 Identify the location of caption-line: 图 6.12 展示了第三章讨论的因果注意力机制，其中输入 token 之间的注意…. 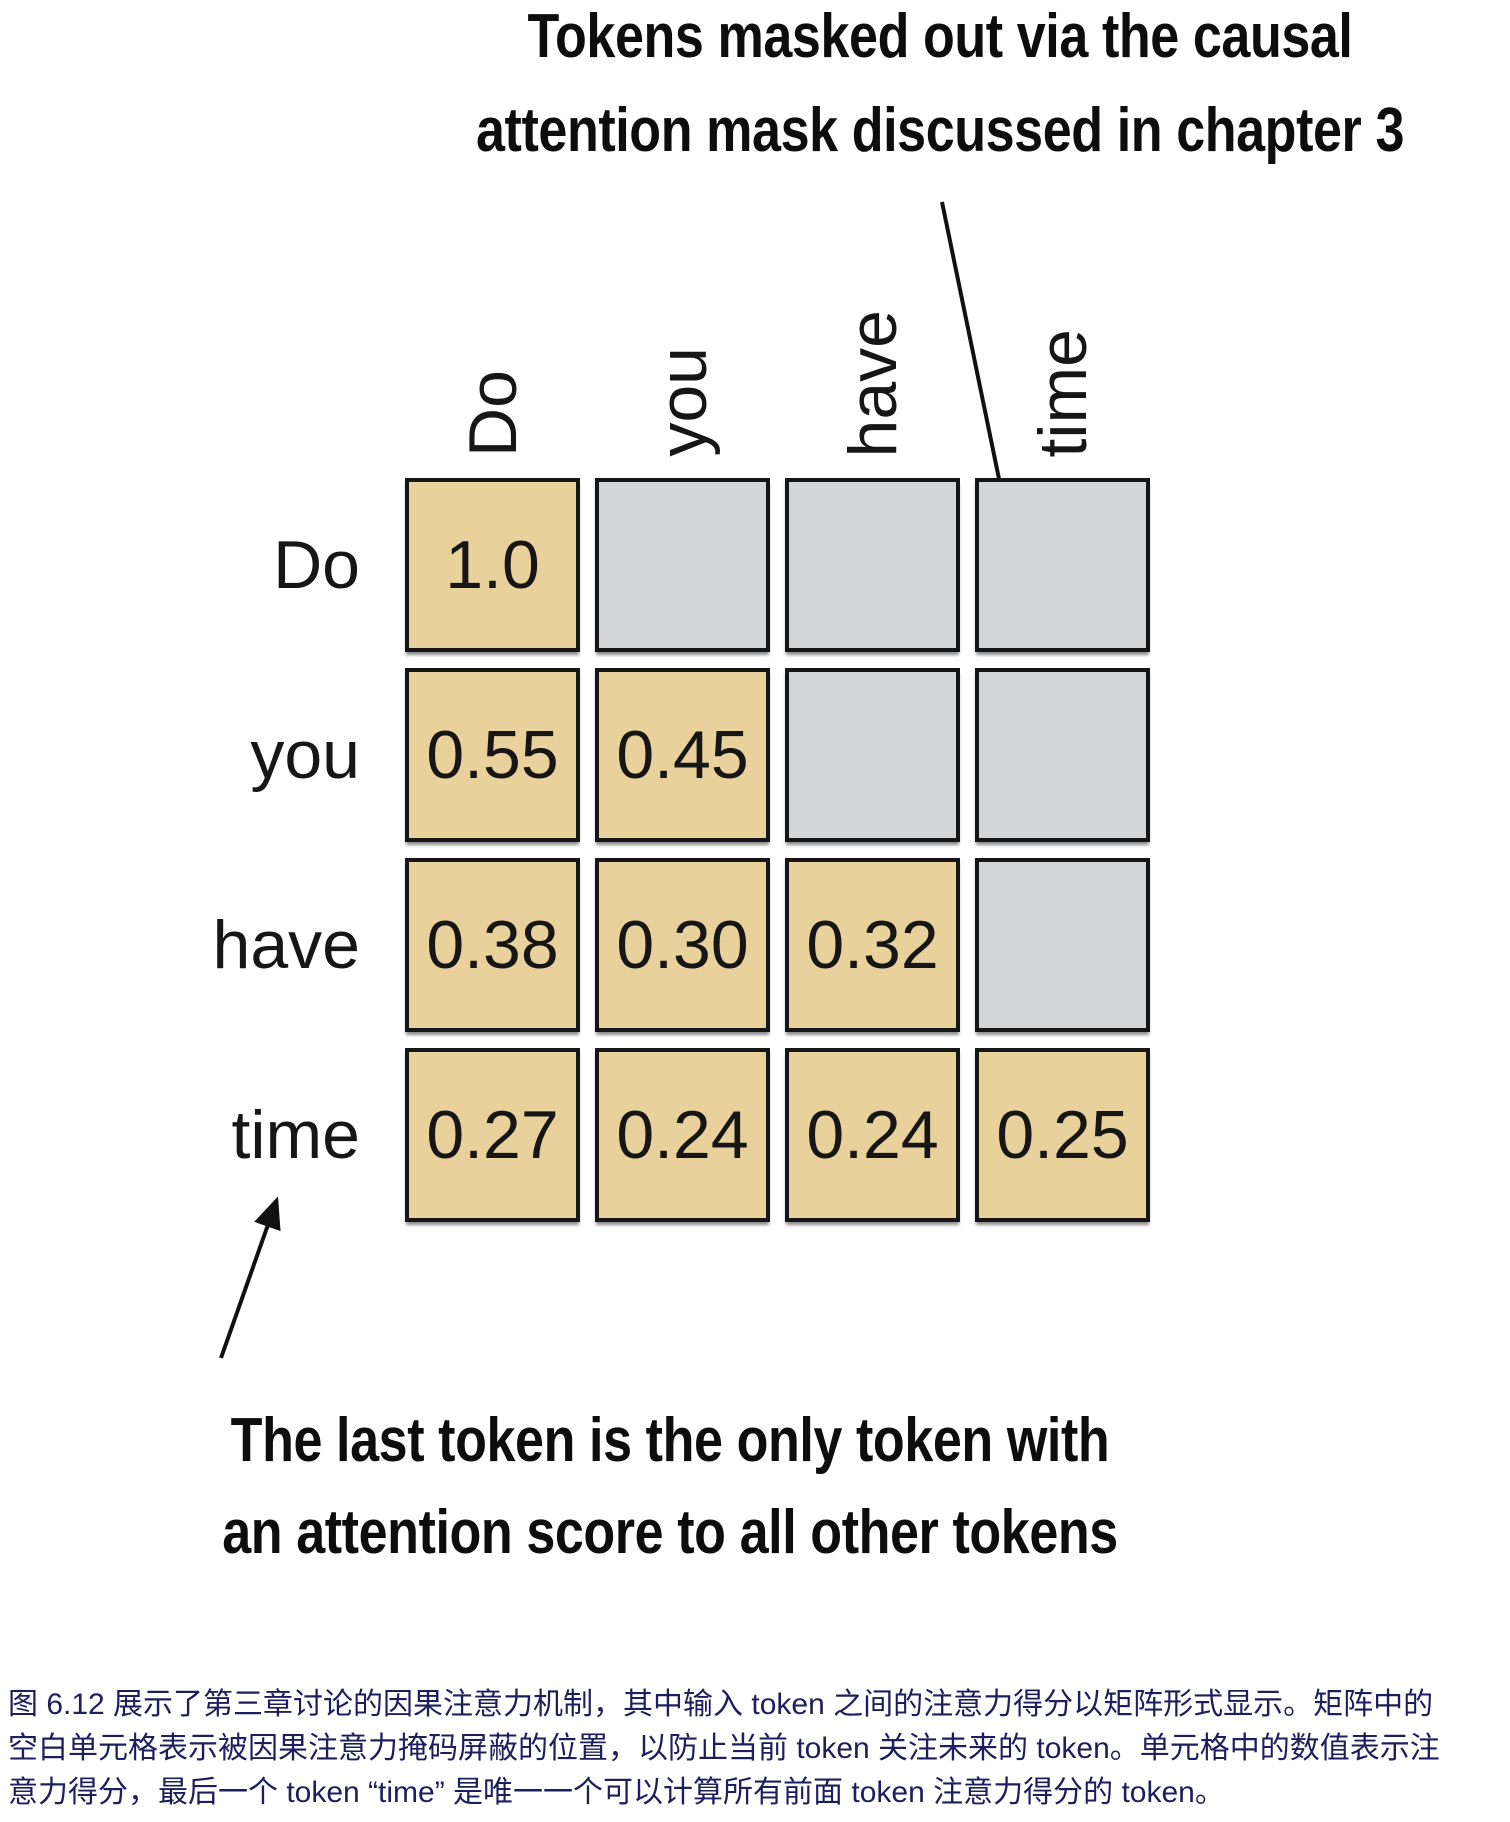
(721, 1704).